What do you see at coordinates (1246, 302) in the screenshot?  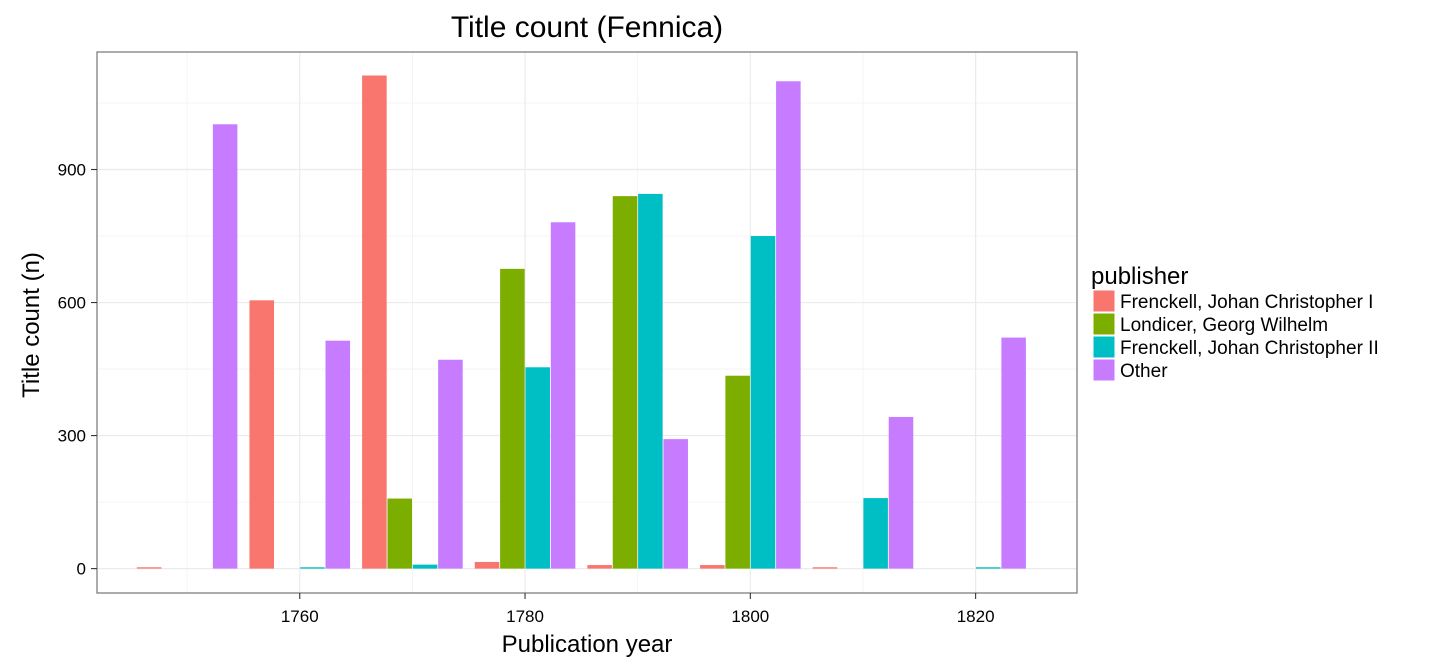 I see `legend-label: Frenckell, Johan Christopher I` at bounding box center [1246, 302].